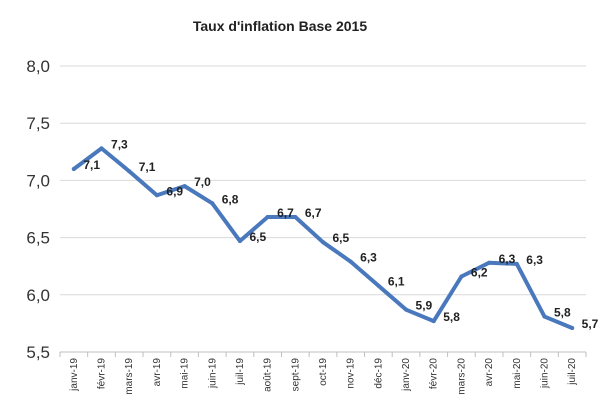 Image resolution: width=600 pixels, height=418 pixels. What do you see at coordinates (74, 375) in the screenshot?
I see `x-tick-label: janv-19` at bounding box center [74, 375].